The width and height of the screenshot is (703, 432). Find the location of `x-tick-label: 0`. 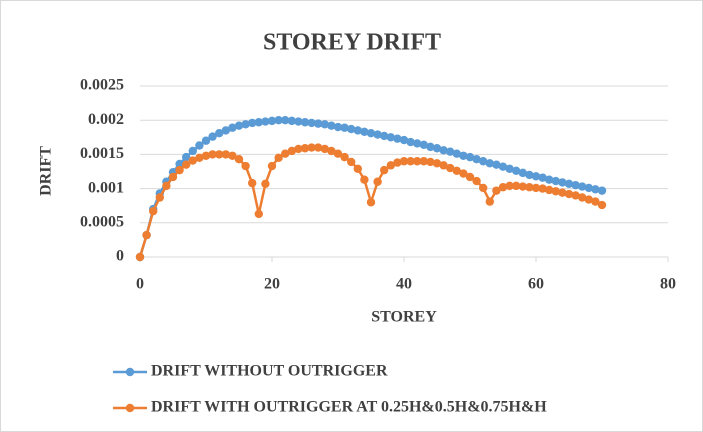

x-tick-label: 0 is located at coordinates (140, 284).